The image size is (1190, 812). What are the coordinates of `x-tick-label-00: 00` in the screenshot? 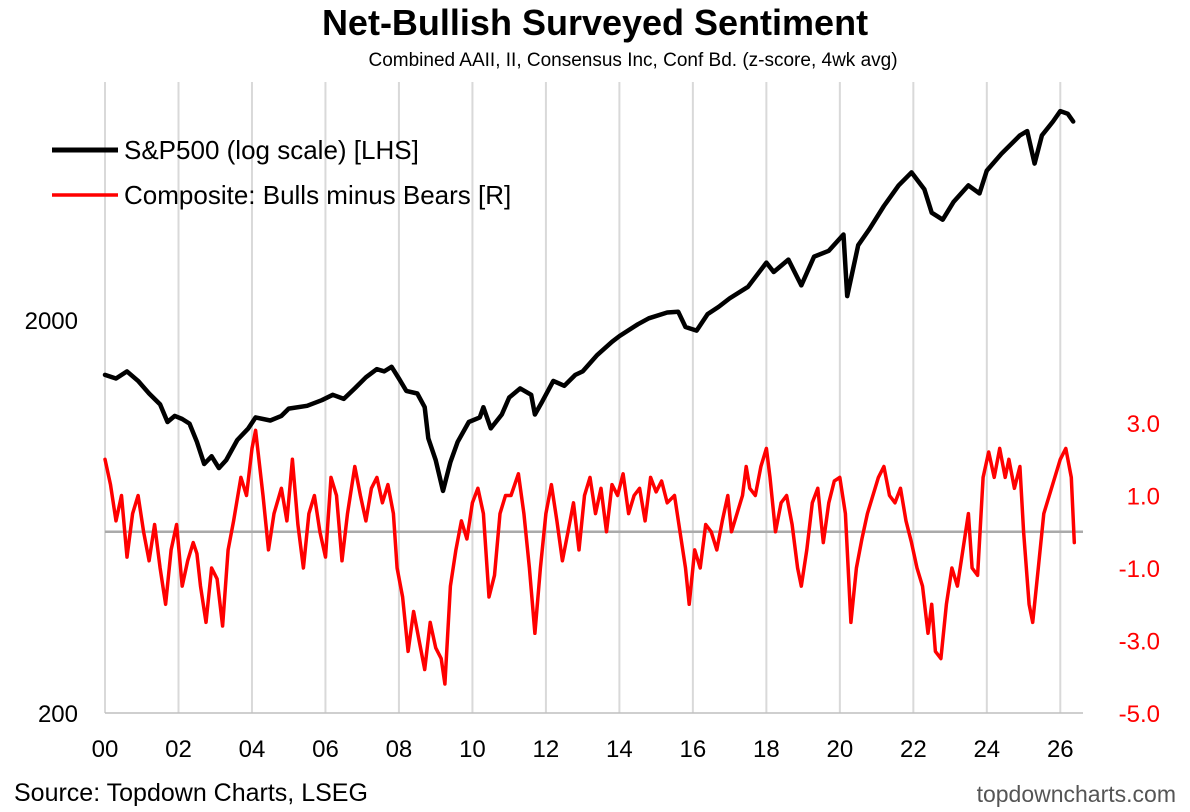 It's located at (105, 749).